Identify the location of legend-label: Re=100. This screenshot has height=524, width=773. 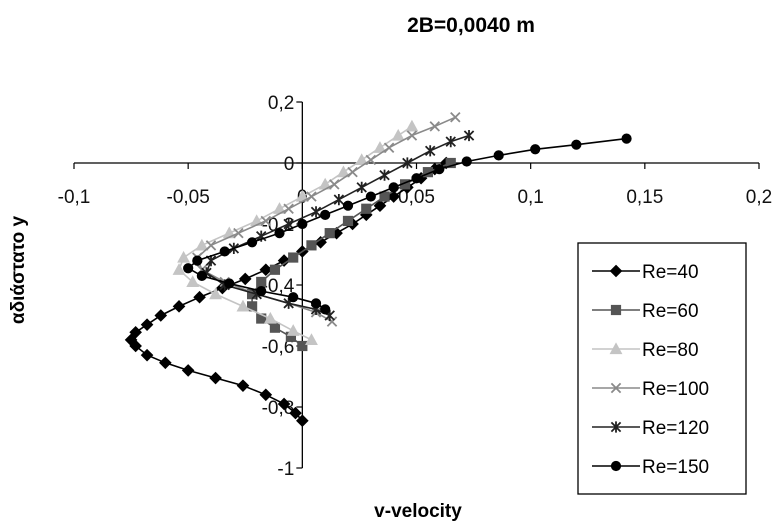
(675, 389).